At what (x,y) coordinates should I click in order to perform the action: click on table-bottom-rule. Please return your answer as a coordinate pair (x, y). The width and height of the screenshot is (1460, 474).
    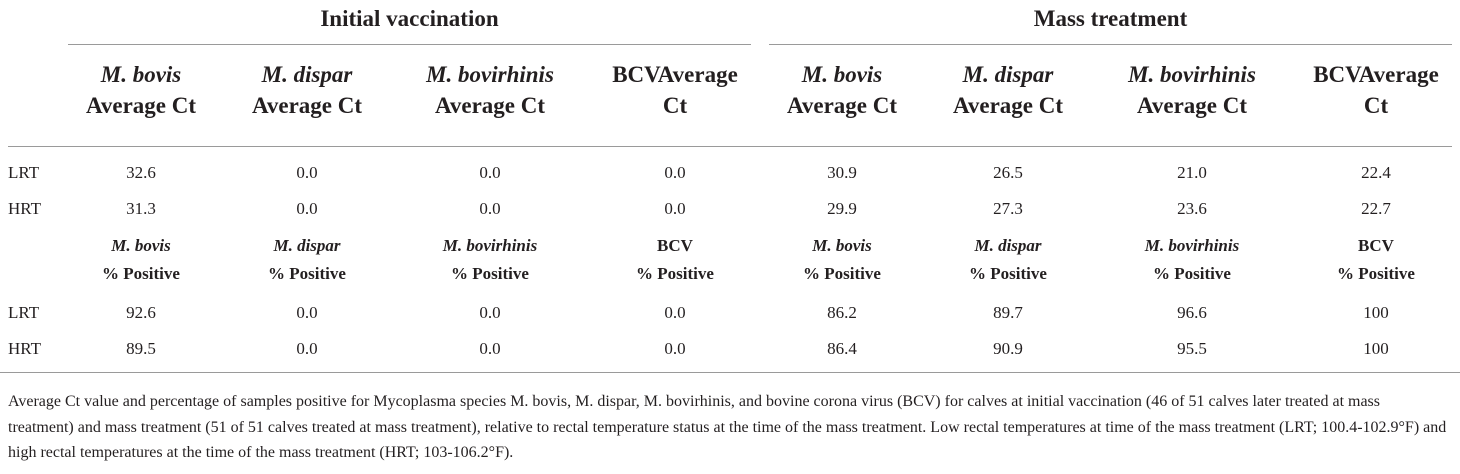
    Looking at the image, I should click on (730, 372).